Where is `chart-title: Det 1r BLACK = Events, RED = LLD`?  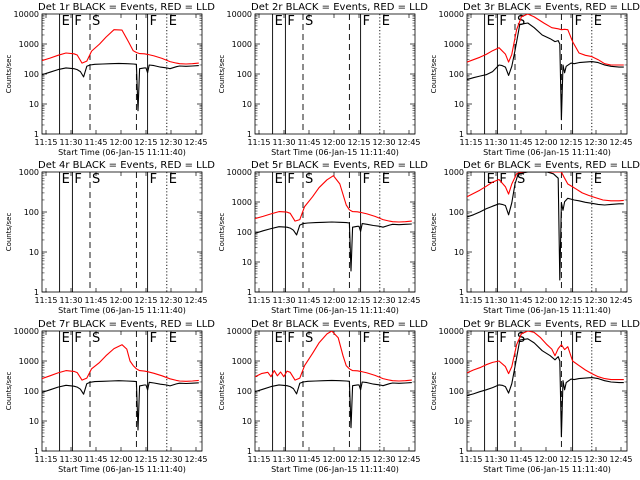 chart-title: Det 1r BLACK = Events, RED = LLD is located at coordinates (126, 7).